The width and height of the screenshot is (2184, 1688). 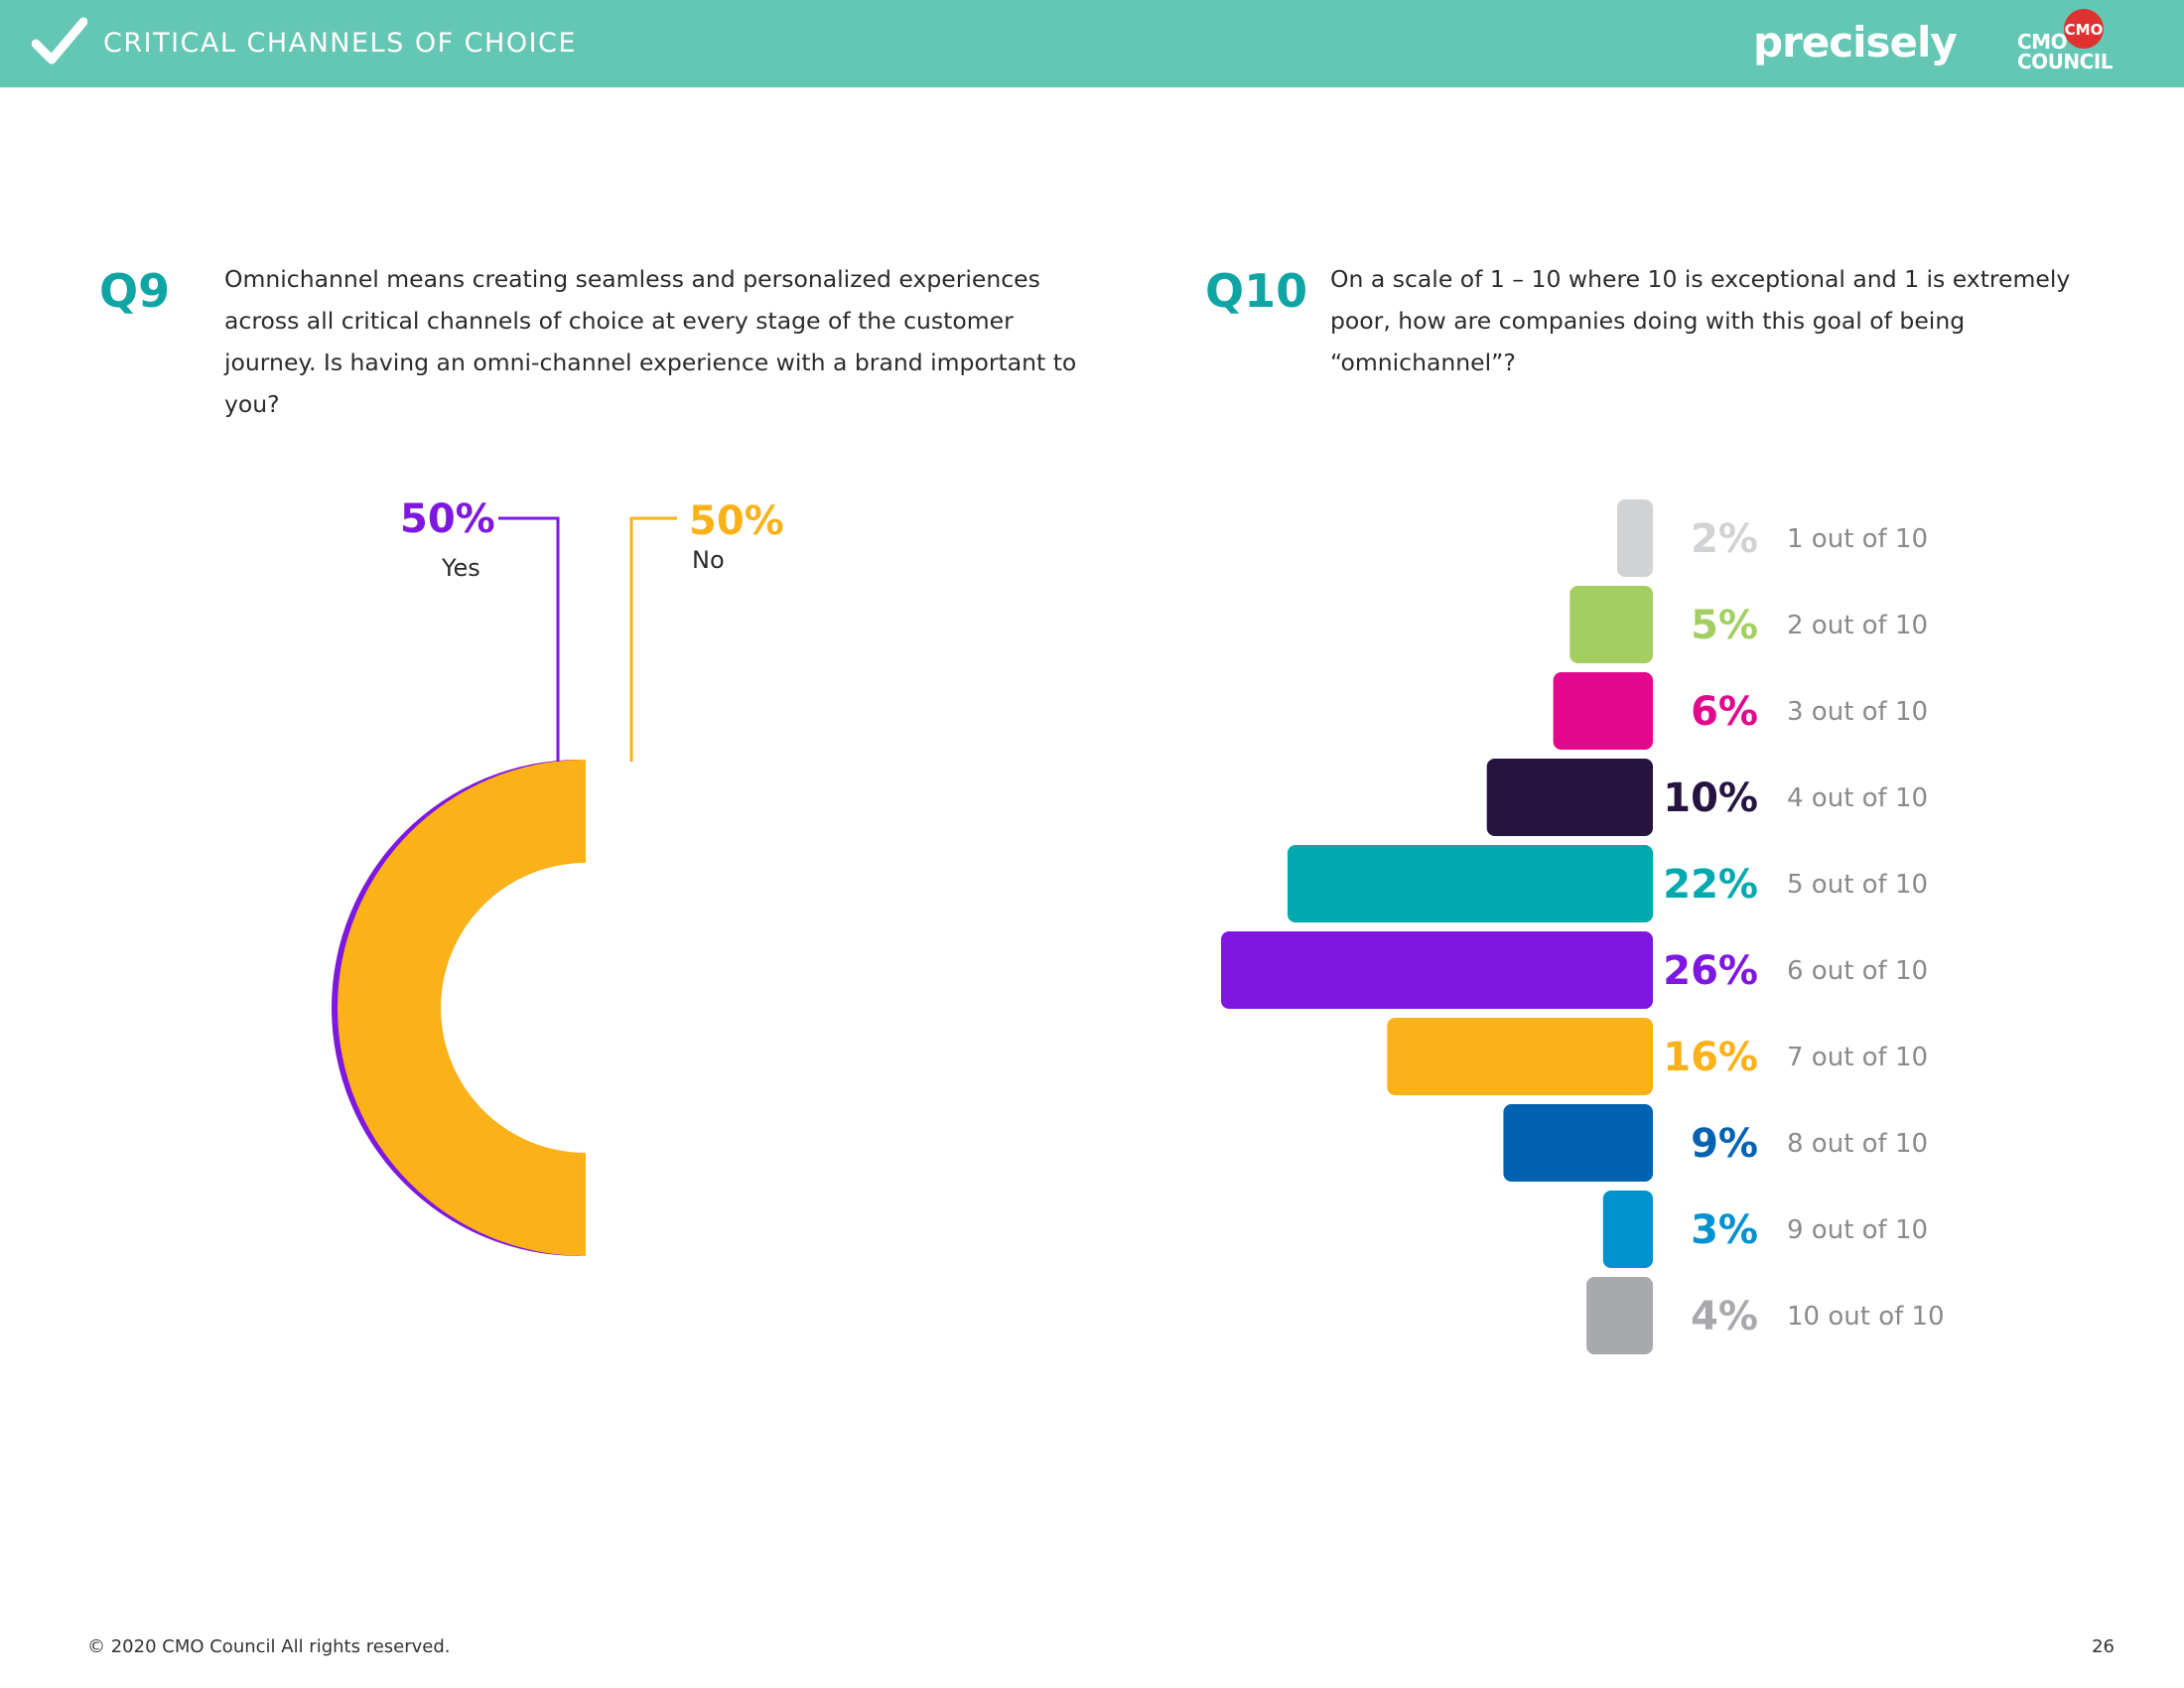 What do you see at coordinates (269, 1646) in the screenshot?
I see `copyright: © 2020 CMO Council All rights reserved.` at bounding box center [269, 1646].